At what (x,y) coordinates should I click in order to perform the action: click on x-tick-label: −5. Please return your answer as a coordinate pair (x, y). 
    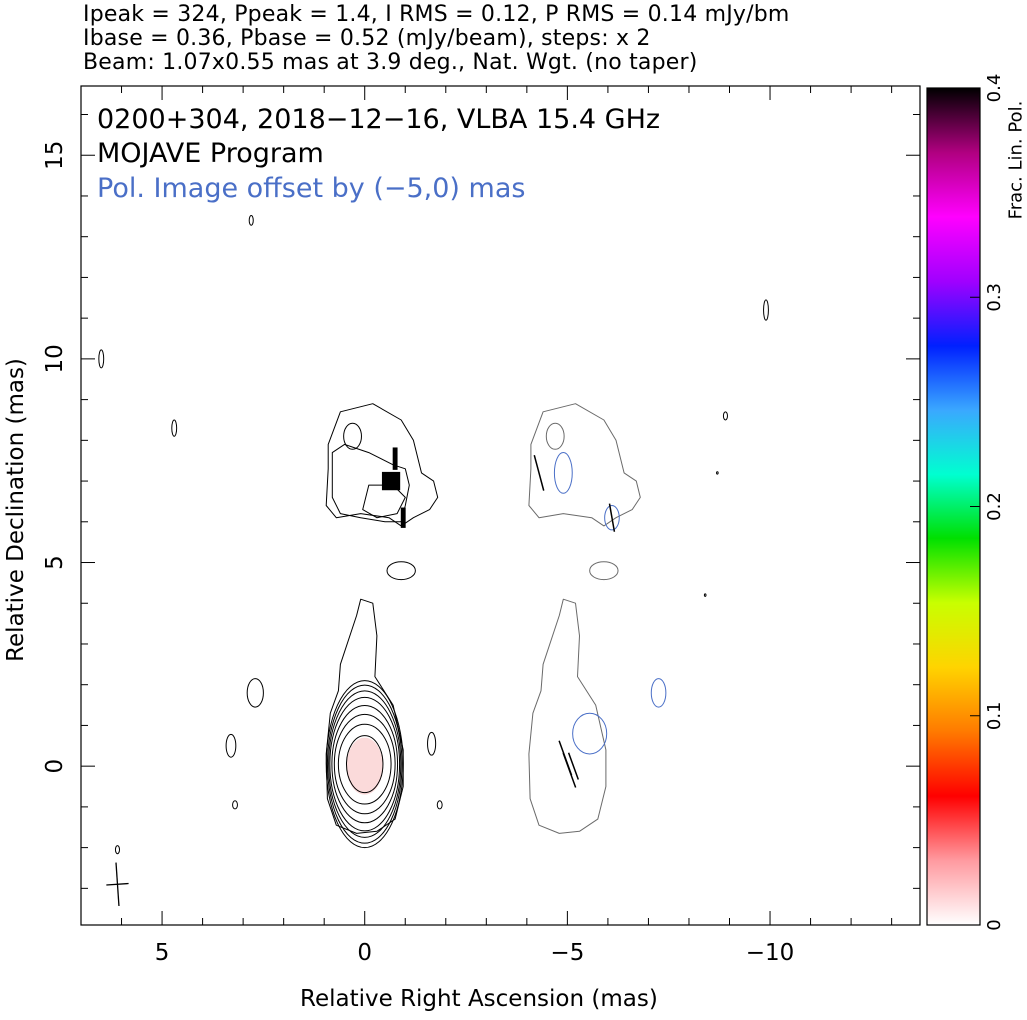
    Looking at the image, I should click on (567, 953).